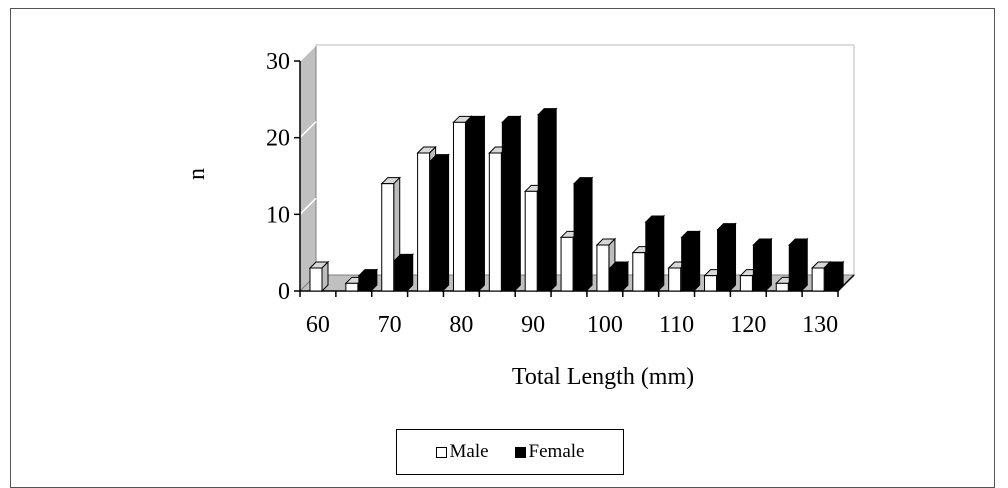  What do you see at coordinates (469, 451) in the screenshot?
I see `legend-label-male: Male` at bounding box center [469, 451].